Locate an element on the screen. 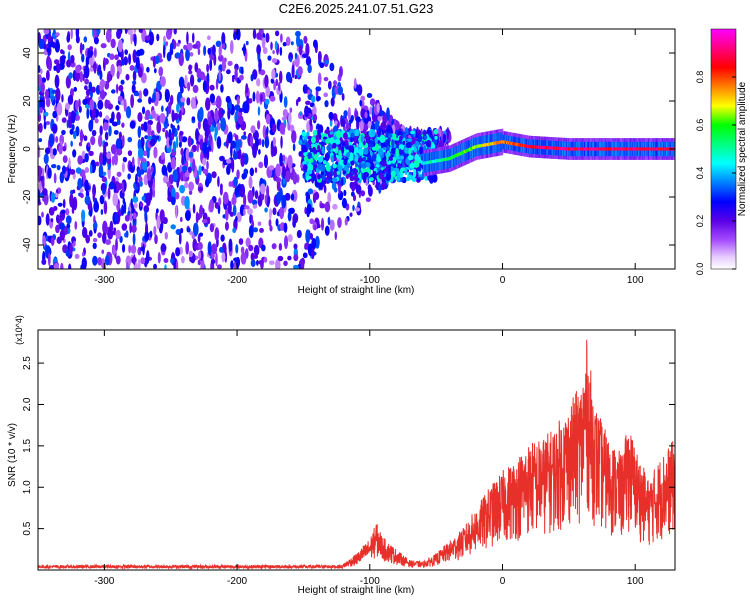 The image size is (750, 600). x-tick-label: -100 is located at coordinates (370, 581).